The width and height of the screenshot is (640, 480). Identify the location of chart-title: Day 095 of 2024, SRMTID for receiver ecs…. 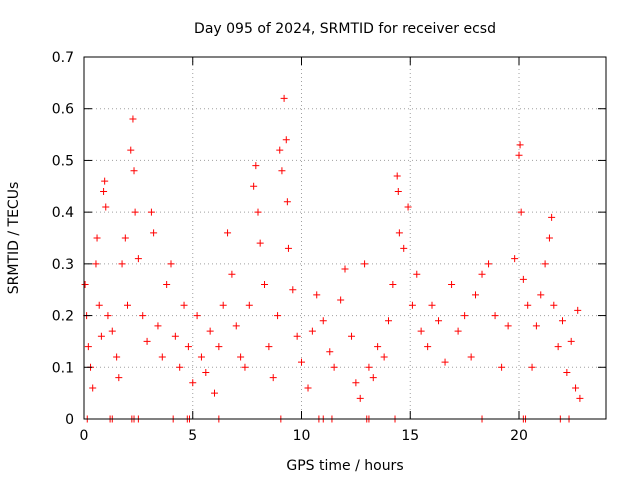
(345, 29).